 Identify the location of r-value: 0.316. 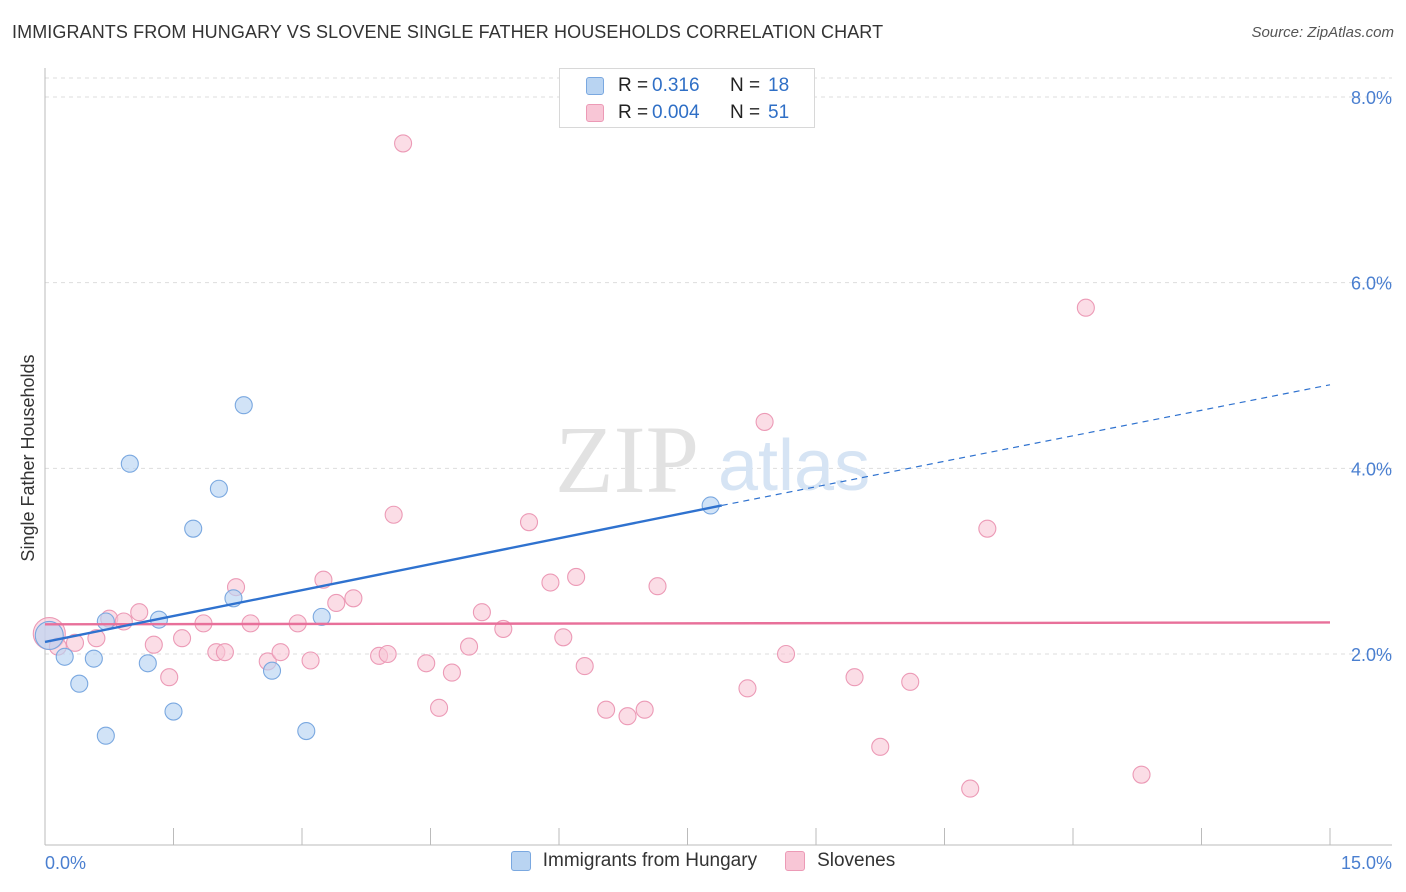
(676, 85).